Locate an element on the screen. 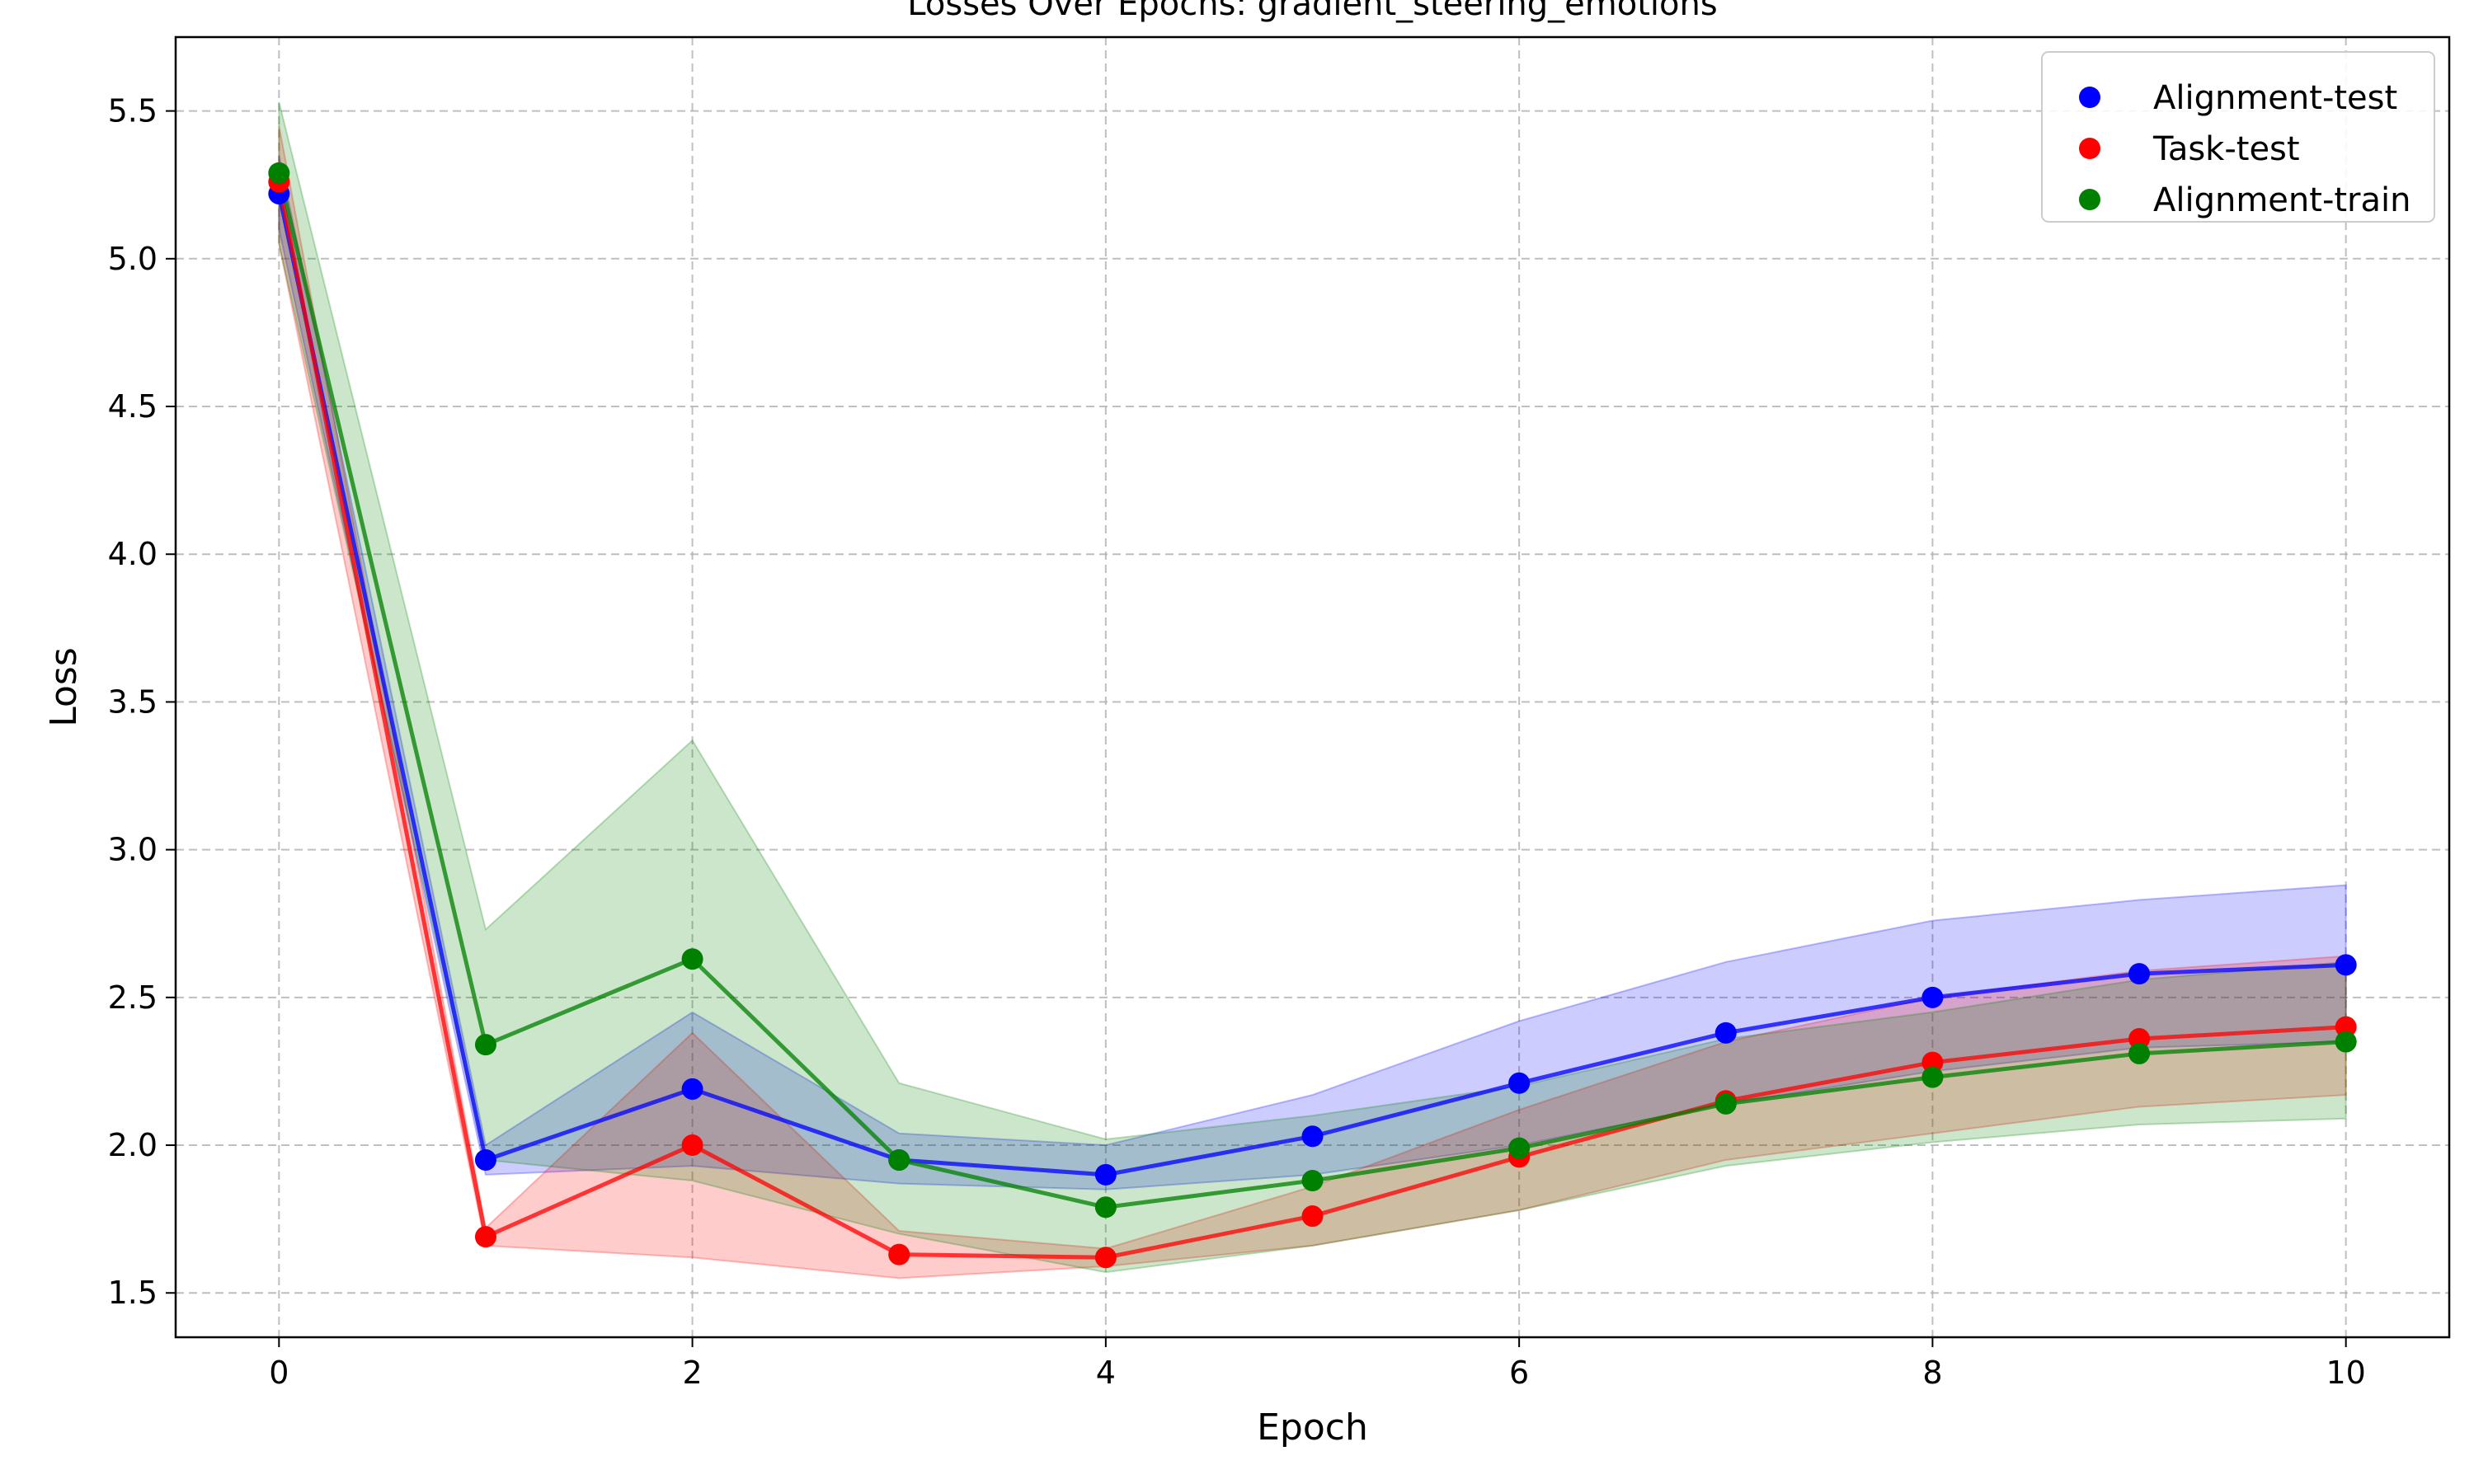 Image resolution: width=2474 pixels, height=1484 pixels. x-tick-label: 0 is located at coordinates (279, 1373).